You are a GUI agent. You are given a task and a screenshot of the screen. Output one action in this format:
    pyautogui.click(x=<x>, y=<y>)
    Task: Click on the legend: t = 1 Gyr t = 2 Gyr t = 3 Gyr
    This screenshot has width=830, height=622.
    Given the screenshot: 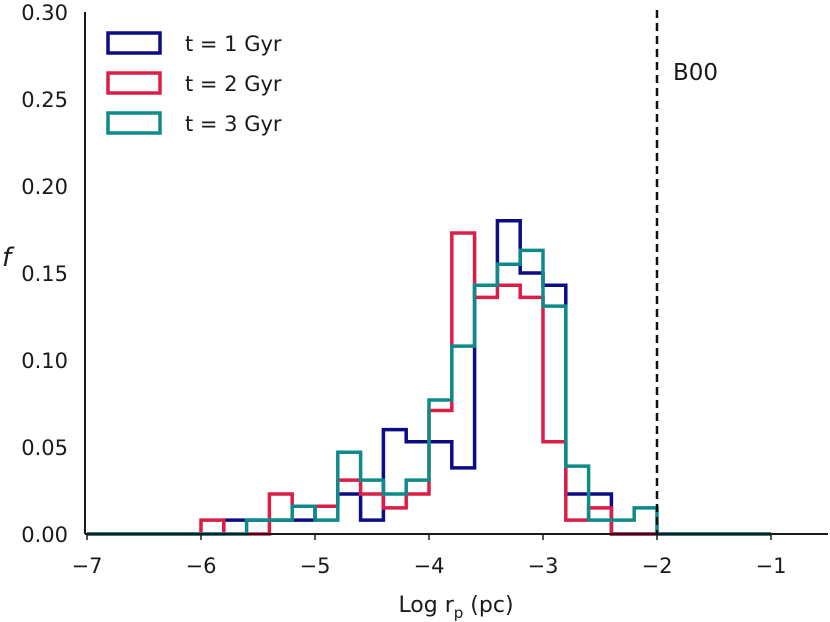 What is the action you would take?
    pyautogui.click(x=194, y=83)
    